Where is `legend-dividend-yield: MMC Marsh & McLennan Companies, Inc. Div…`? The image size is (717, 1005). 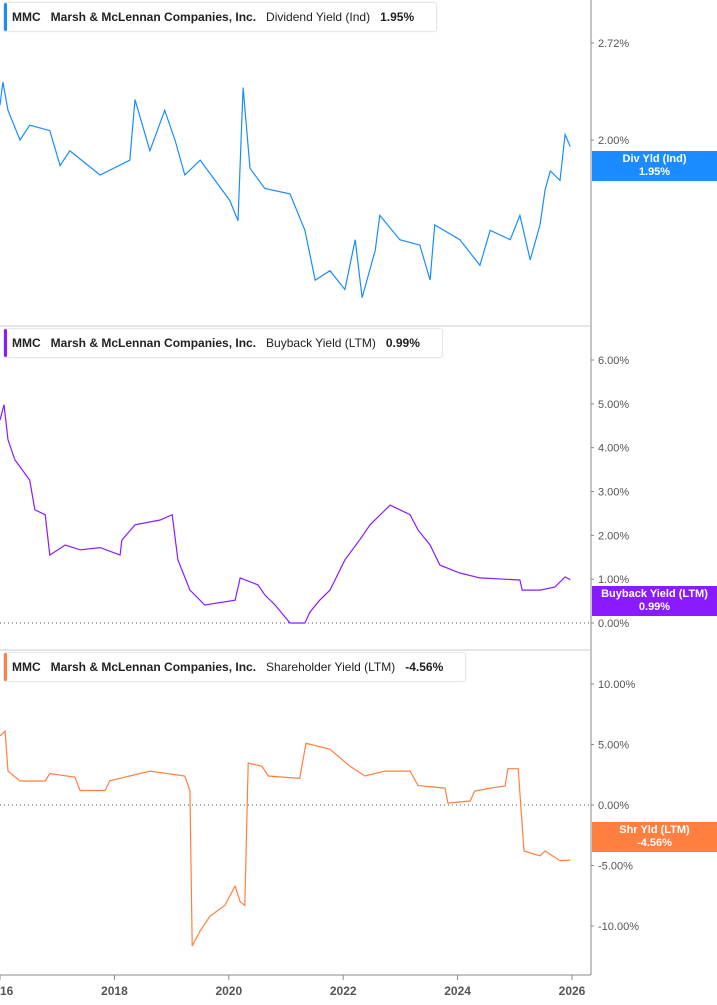
legend-dividend-yield: MMC Marsh & McLennan Companies, Inc. Div… is located at coordinates (220, 17).